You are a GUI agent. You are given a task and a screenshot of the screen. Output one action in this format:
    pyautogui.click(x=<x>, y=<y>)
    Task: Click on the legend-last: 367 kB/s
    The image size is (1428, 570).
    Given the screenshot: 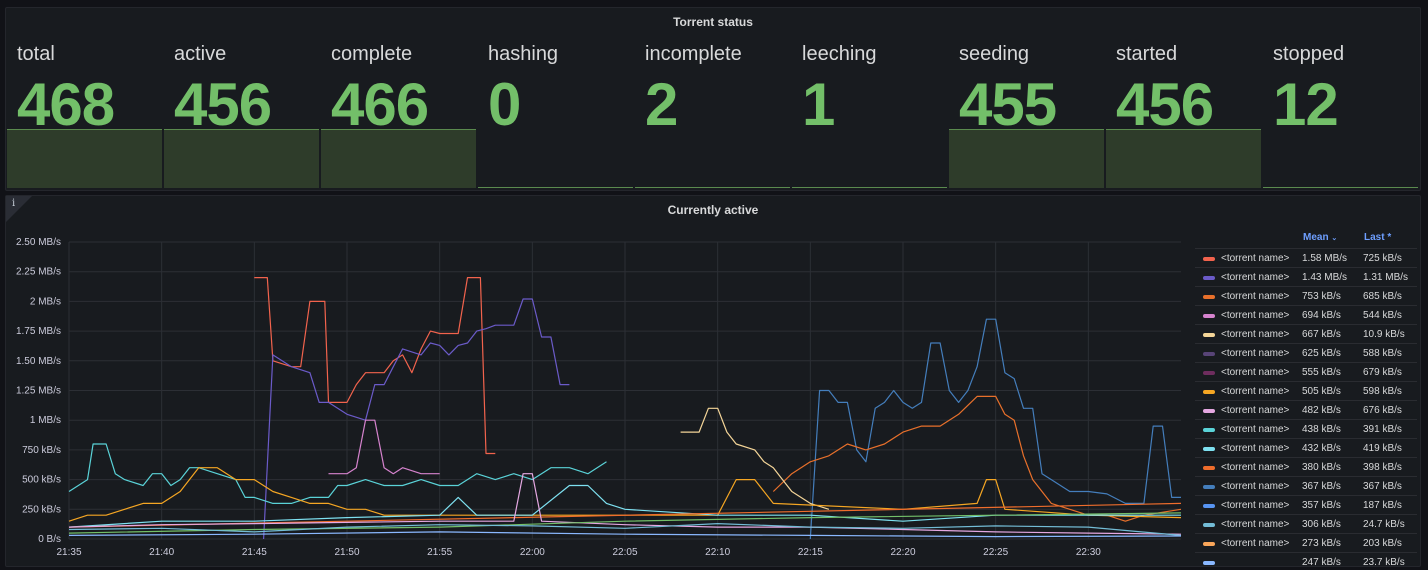 What is the action you would take?
    pyautogui.click(x=1382, y=486)
    